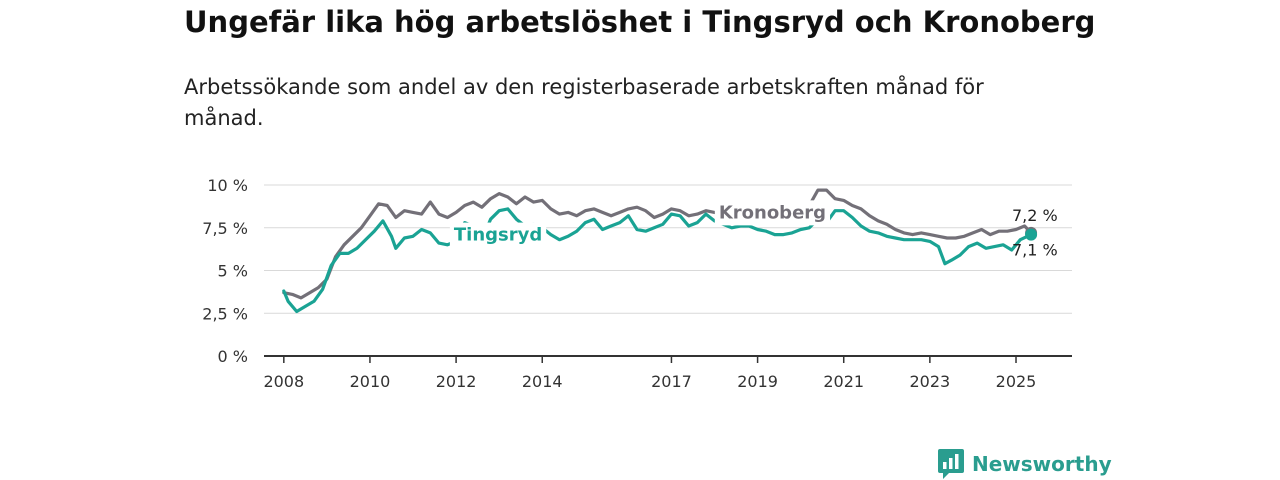  Describe the element at coordinates (753, 230) in the screenshot. I see `series-labels: Tingsryd Kronoberg 7,2 % 7,1 %` at that location.